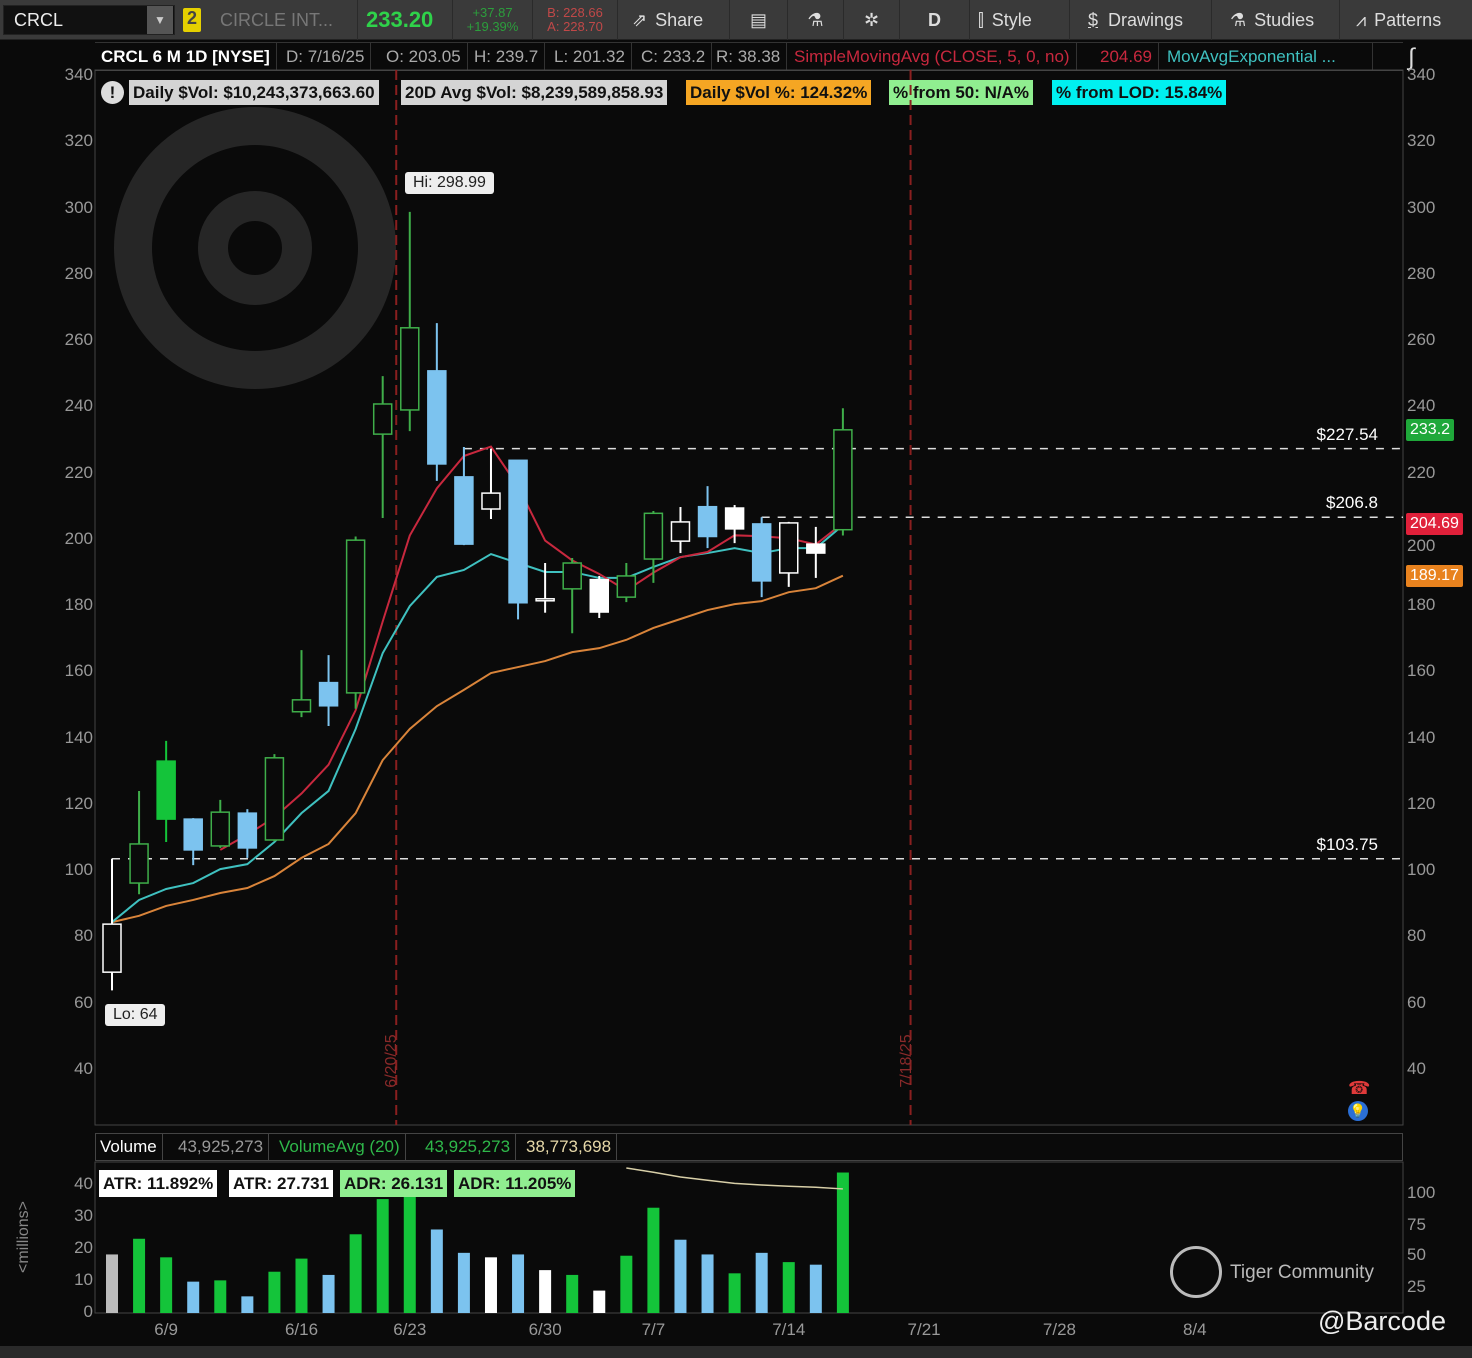  What do you see at coordinates (1020, 20) in the screenshot?
I see `style-button: ⫿ Style` at bounding box center [1020, 20].